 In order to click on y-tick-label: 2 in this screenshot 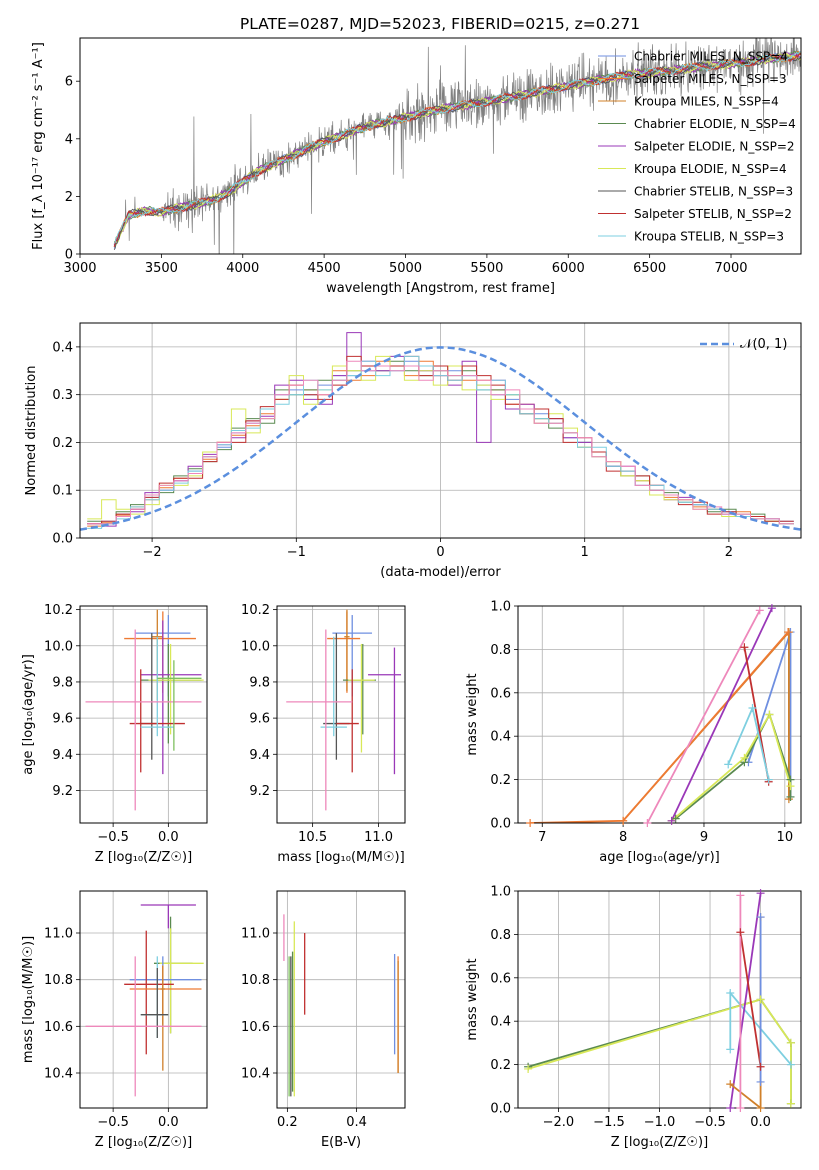, I will do `click(69, 197)`.